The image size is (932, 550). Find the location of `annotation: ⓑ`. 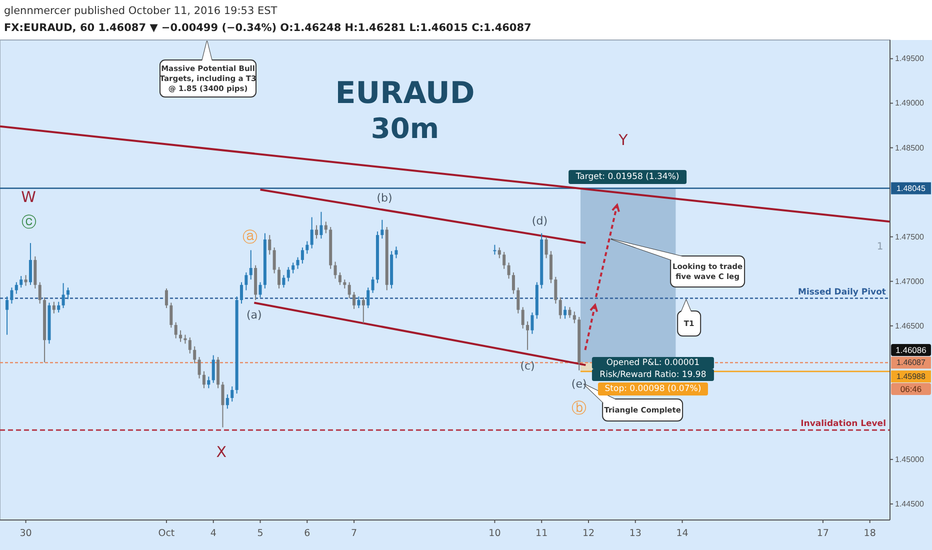

annotation: ⓑ is located at coordinates (579, 408).